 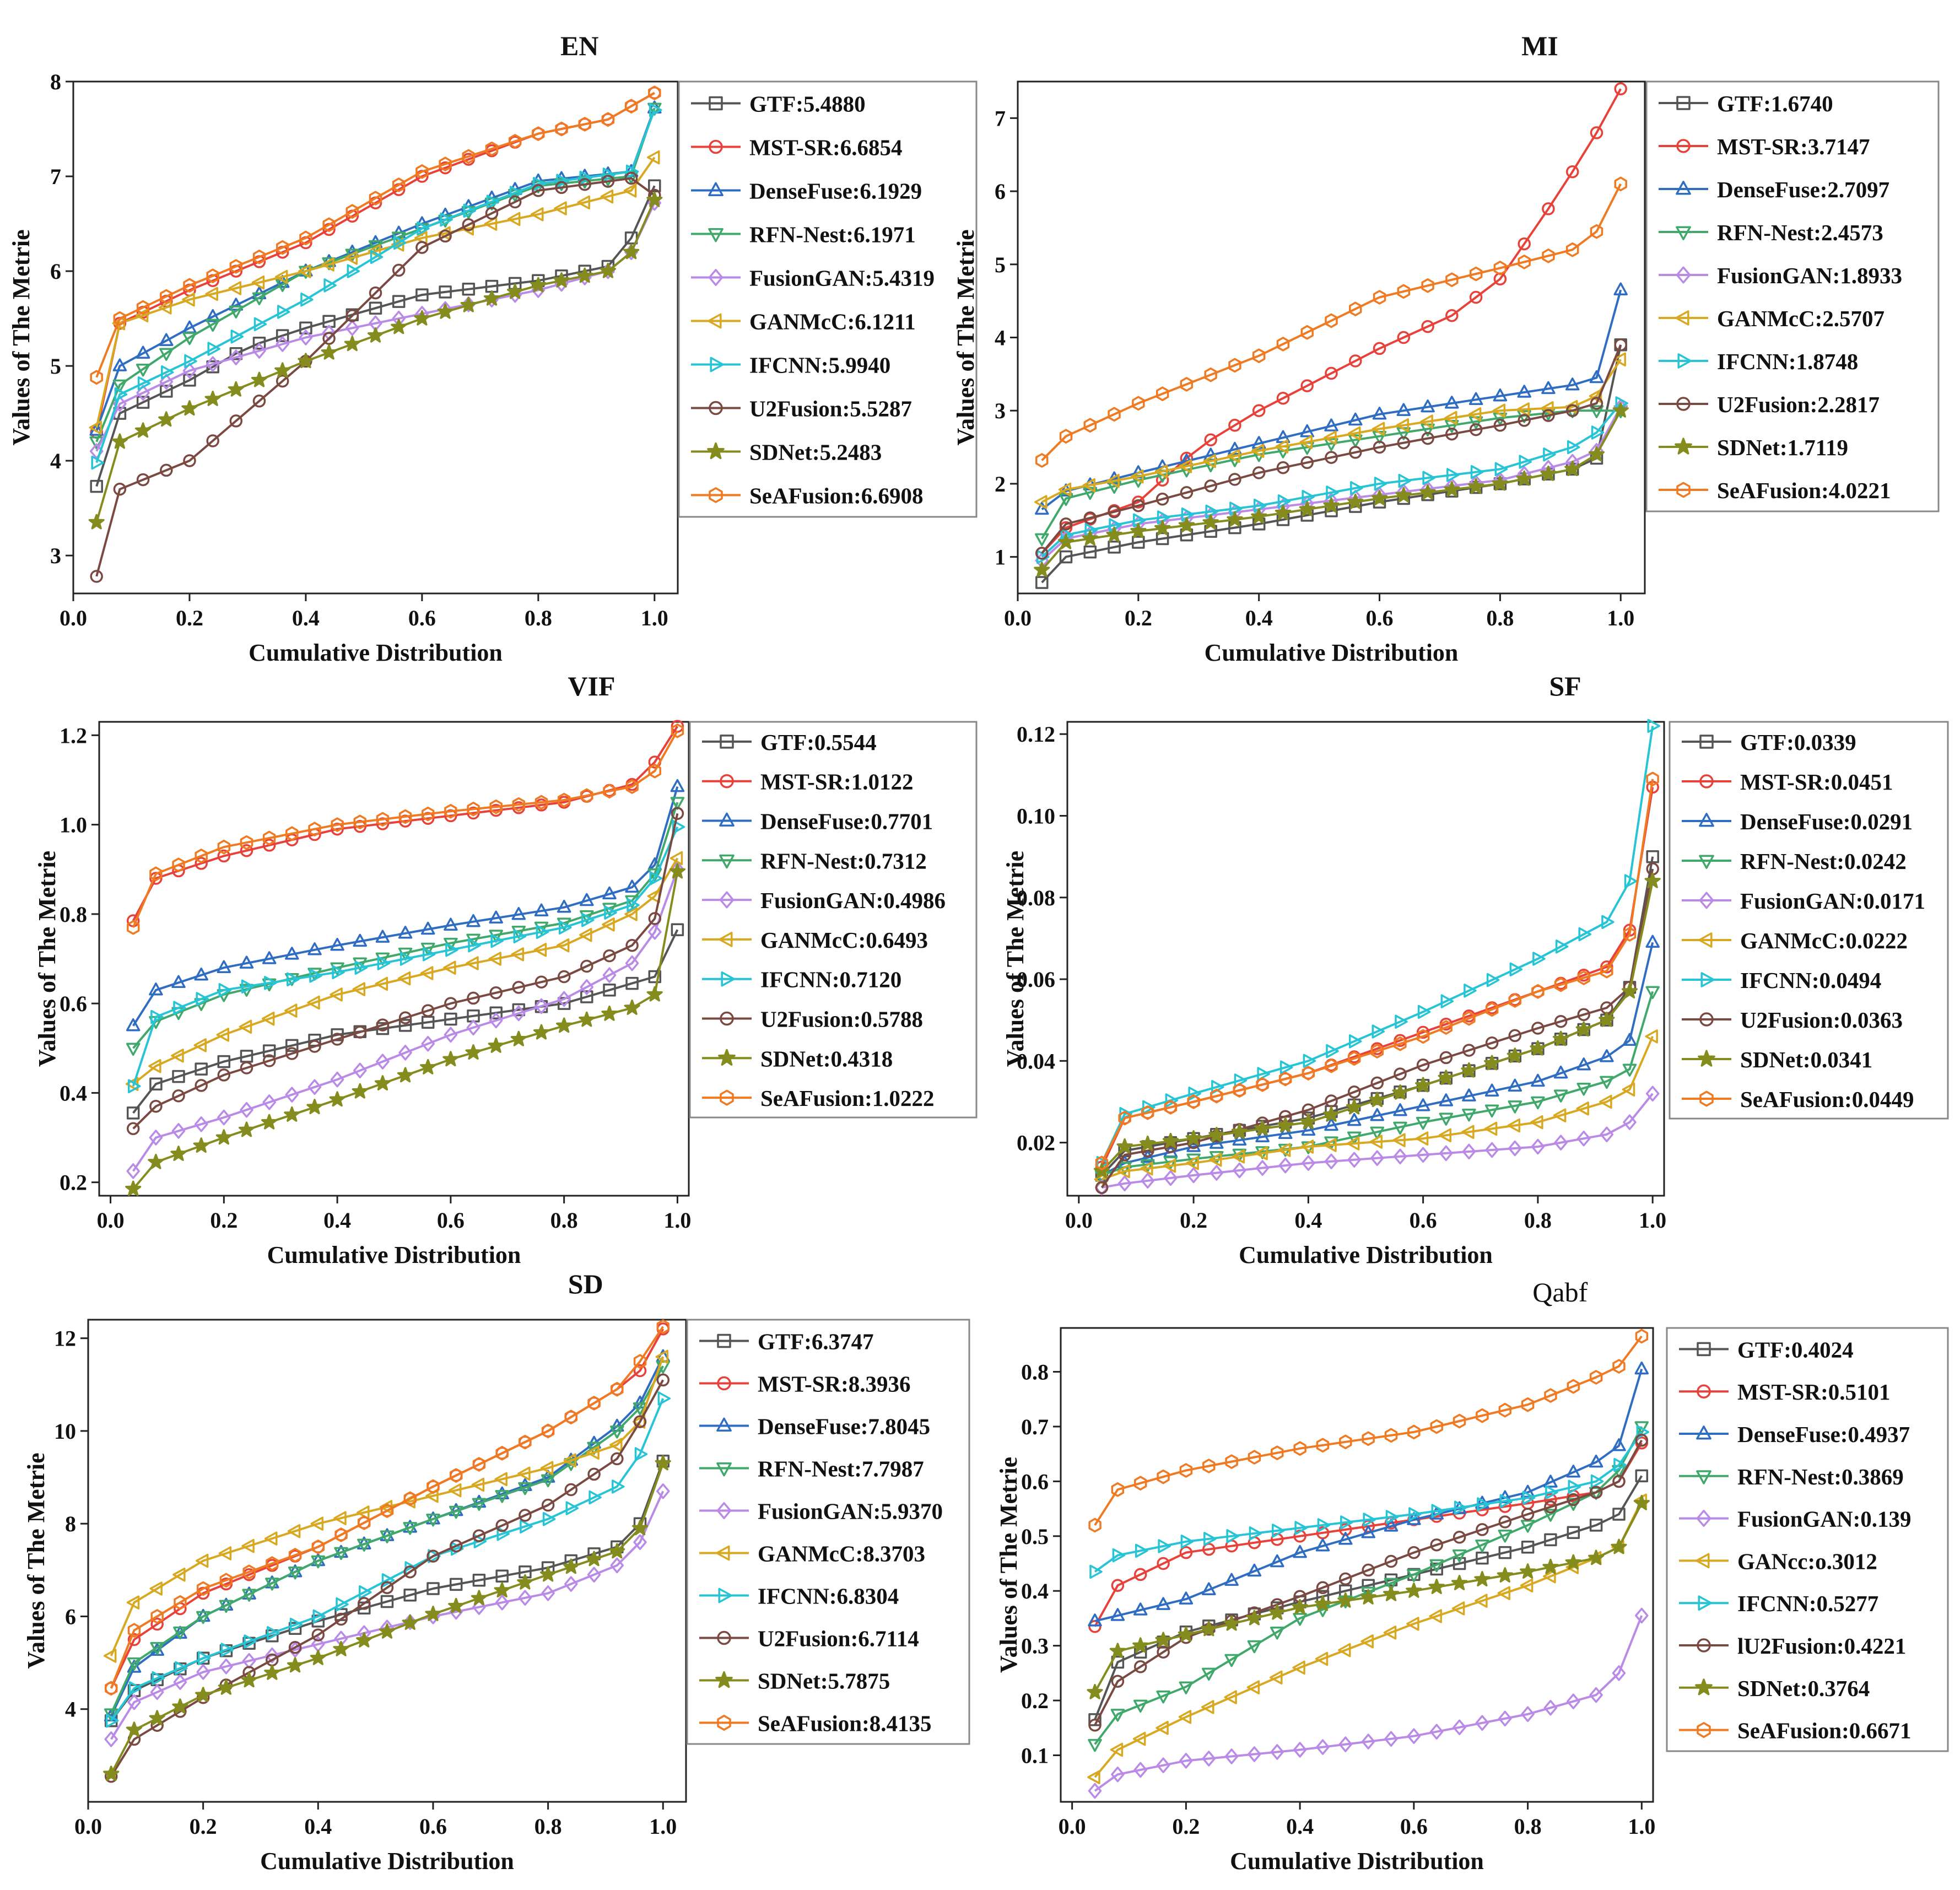 What do you see at coordinates (451, 1220) in the screenshot?
I see `x-tick-label: 0.6` at bounding box center [451, 1220].